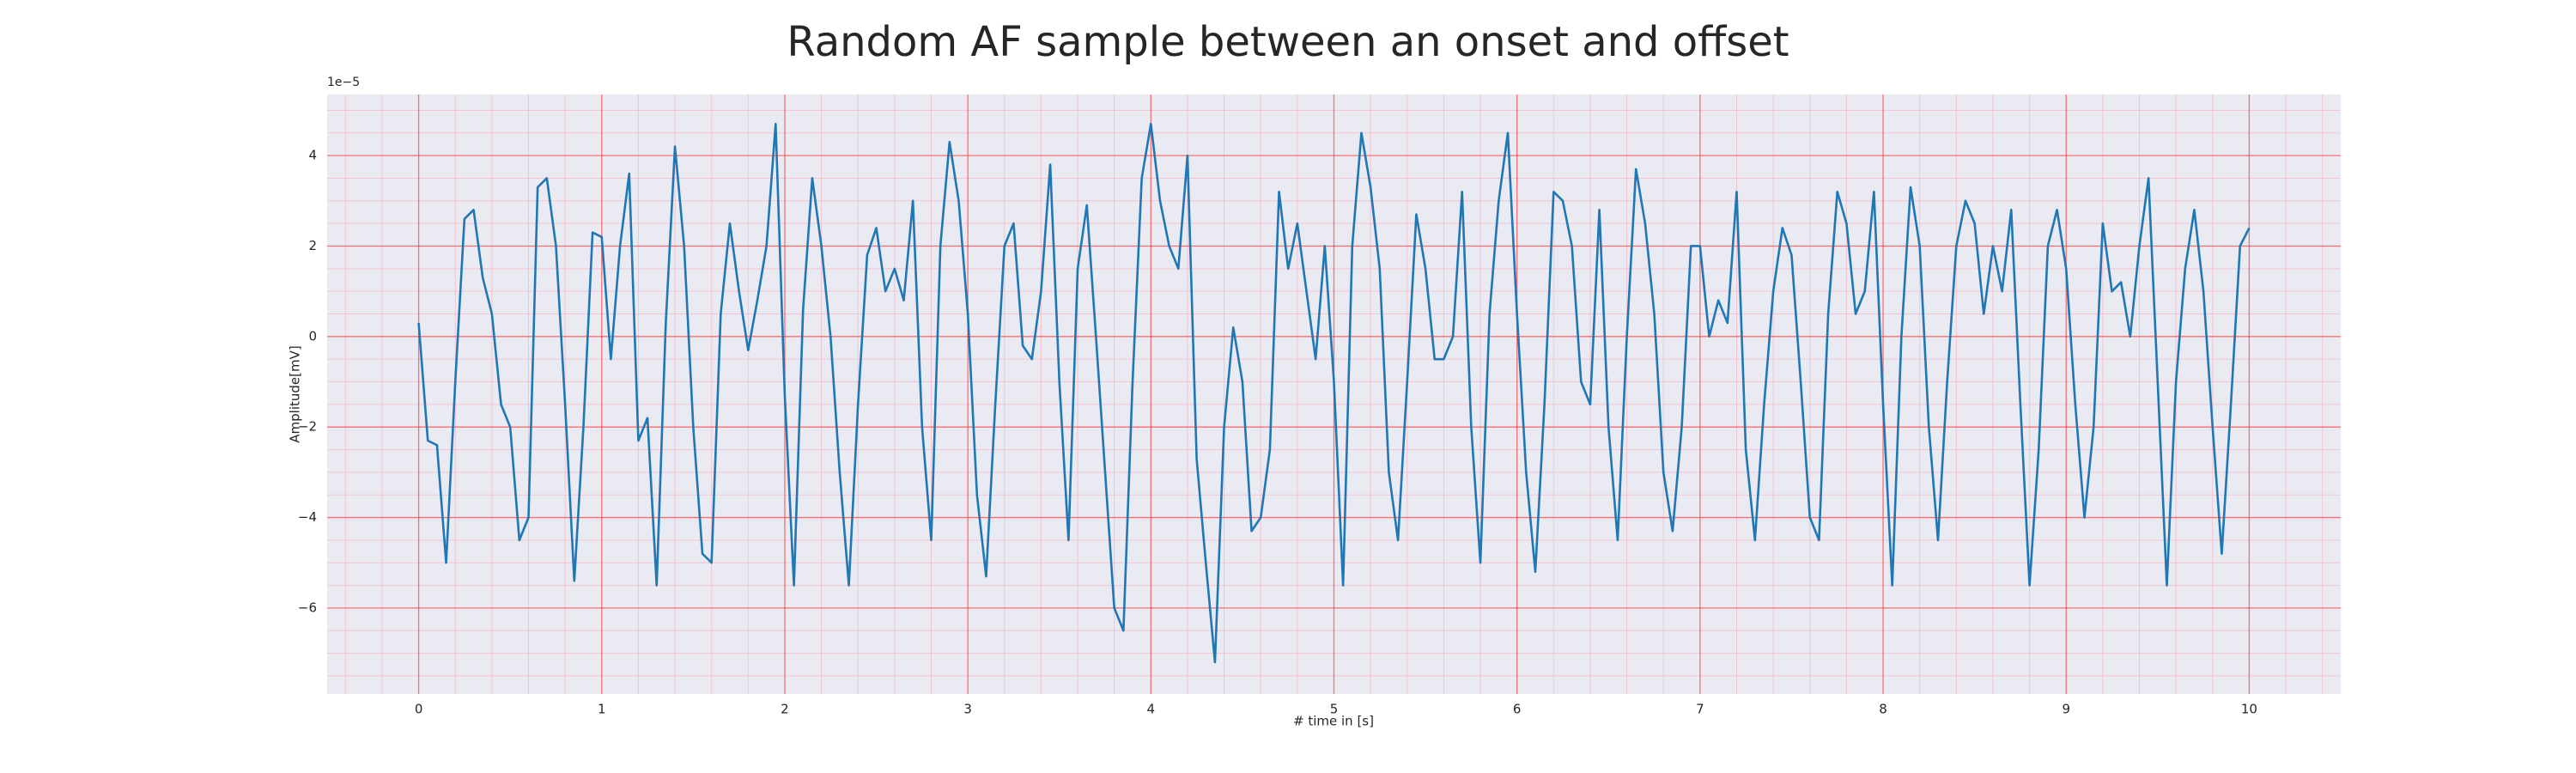 The width and height of the screenshot is (2576, 773). I want to click on x-tick-label: 2, so click(785, 709).